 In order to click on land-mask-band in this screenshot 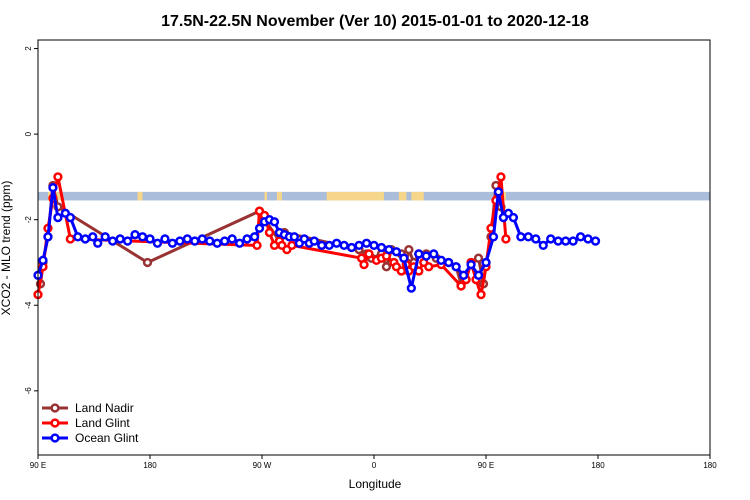, I will do `click(374, 196)`.